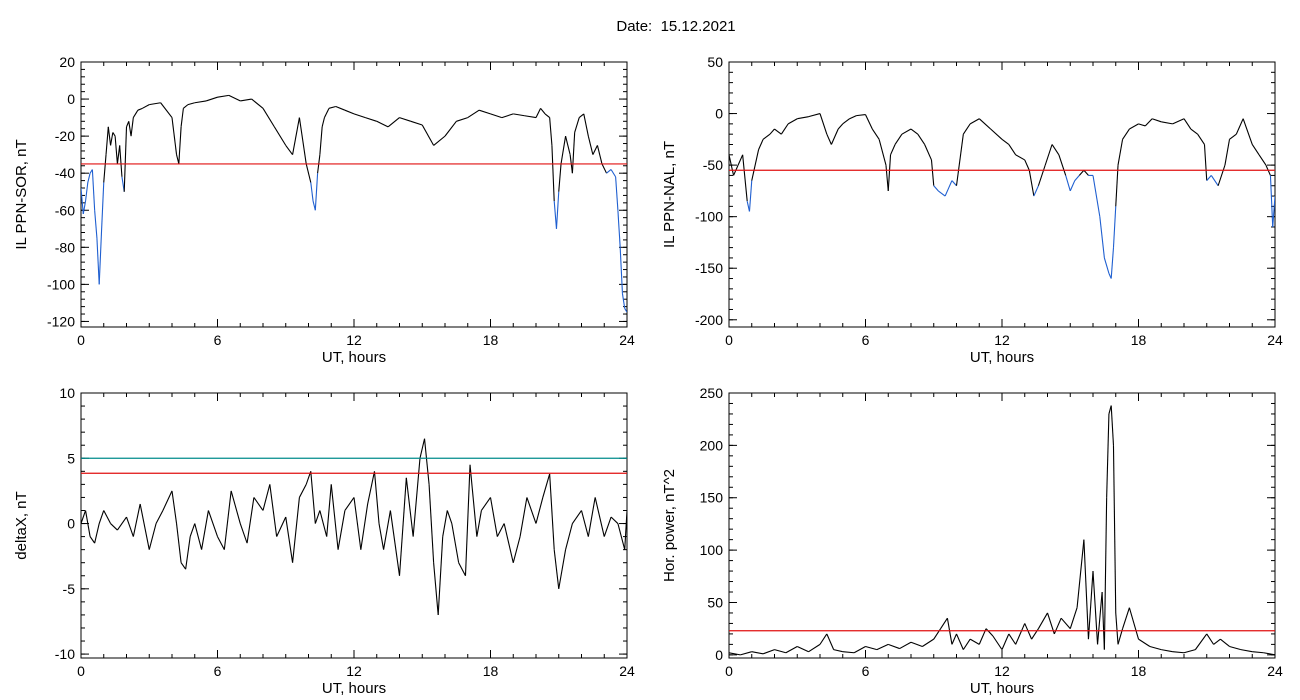  Describe the element at coordinates (354, 340) in the screenshot. I see `x-tick-label: 12` at that location.